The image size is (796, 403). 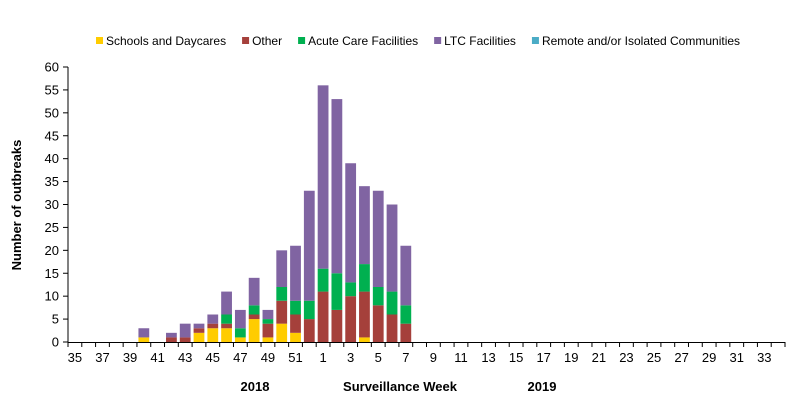 I want to click on legend-label: Remote and/or Isolated Communities, so click(x=641, y=41).